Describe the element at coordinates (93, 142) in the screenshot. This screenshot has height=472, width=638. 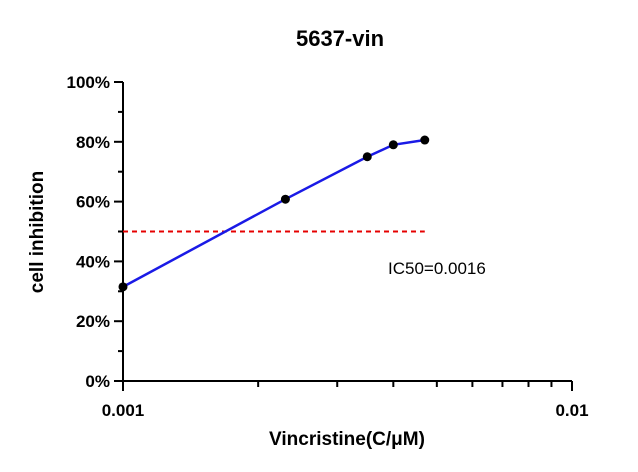
I see `y-tick-label: 80%` at that location.